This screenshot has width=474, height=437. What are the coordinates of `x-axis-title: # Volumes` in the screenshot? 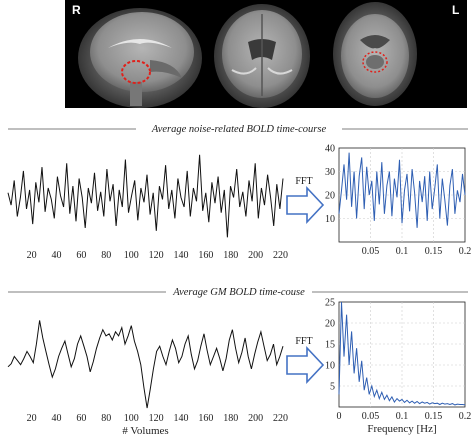 It's located at (145, 431).